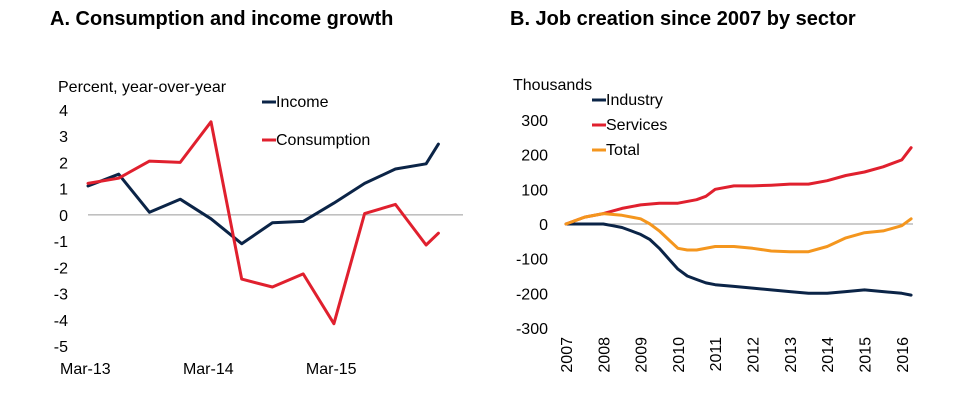  What do you see at coordinates (679, 355) in the screenshot?
I see `chart-b-x-tick-label: 2010` at bounding box center [679, 355].